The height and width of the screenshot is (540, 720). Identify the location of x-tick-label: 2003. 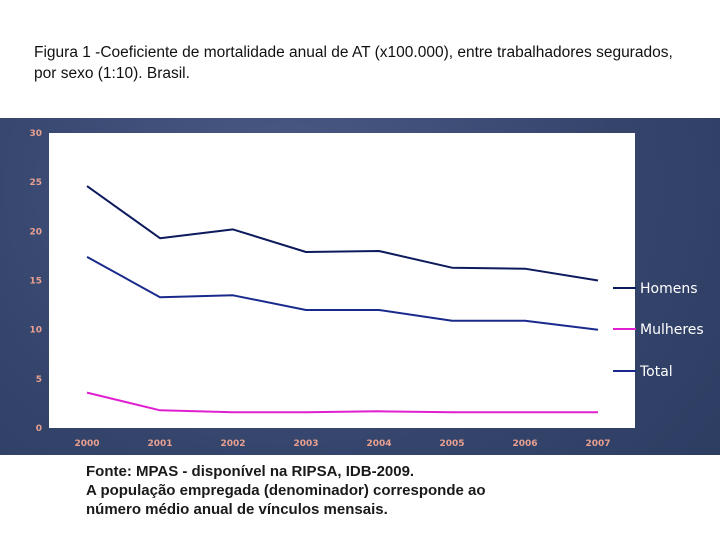
(305, 444).